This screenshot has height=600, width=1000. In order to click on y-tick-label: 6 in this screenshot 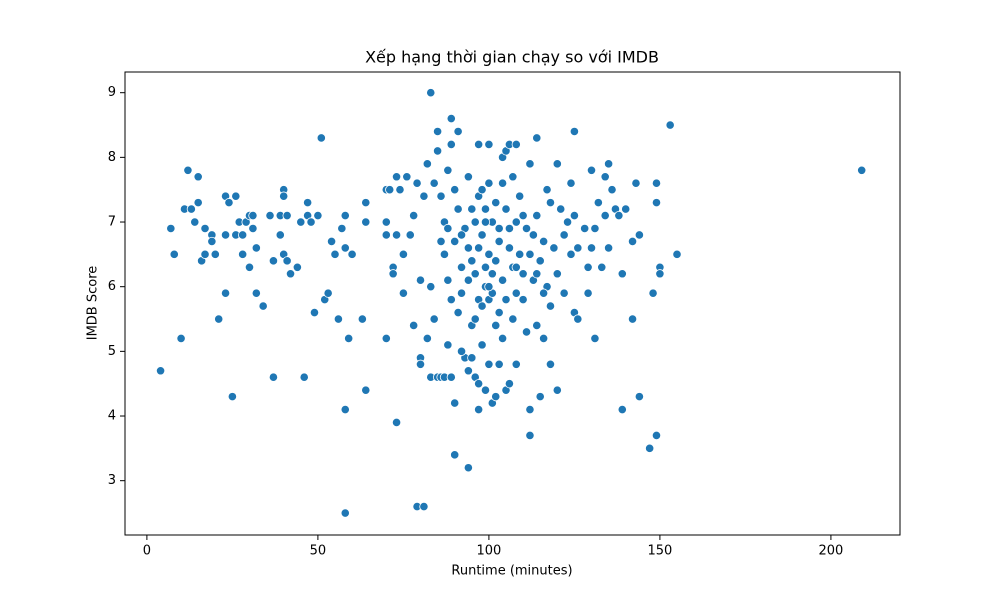, I will do `click(112, 286)`.